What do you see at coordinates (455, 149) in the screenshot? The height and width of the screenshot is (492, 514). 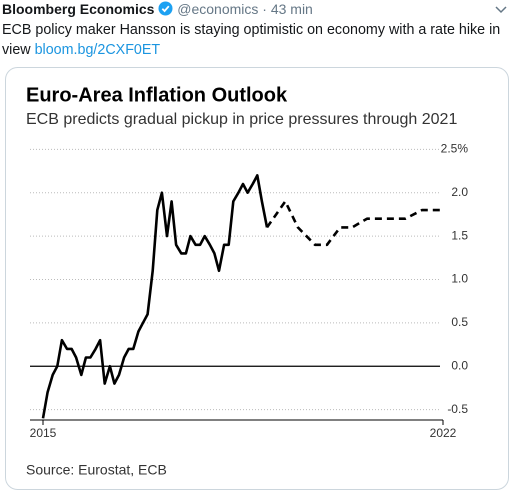 I see `y-tick-label: 2.5%` at bounding box center [455, 149].